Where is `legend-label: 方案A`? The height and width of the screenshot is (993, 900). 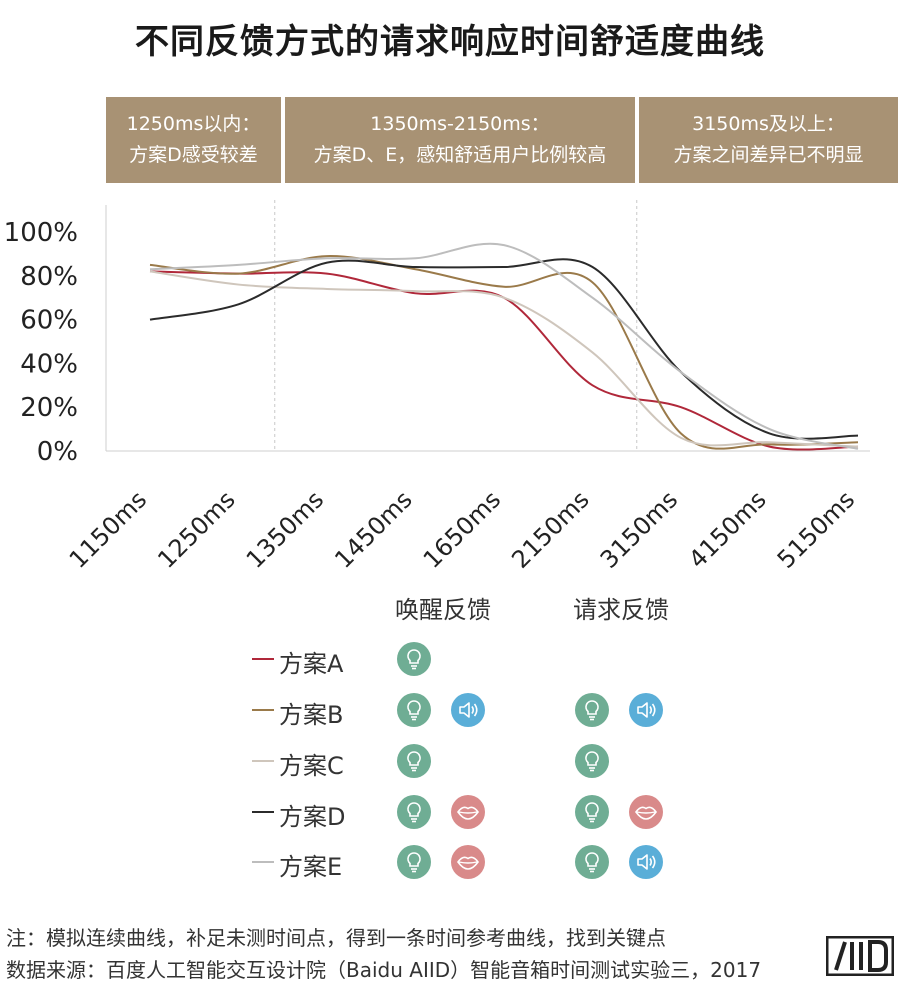
legend-label: 方案A is located at coordinates (311, 664).